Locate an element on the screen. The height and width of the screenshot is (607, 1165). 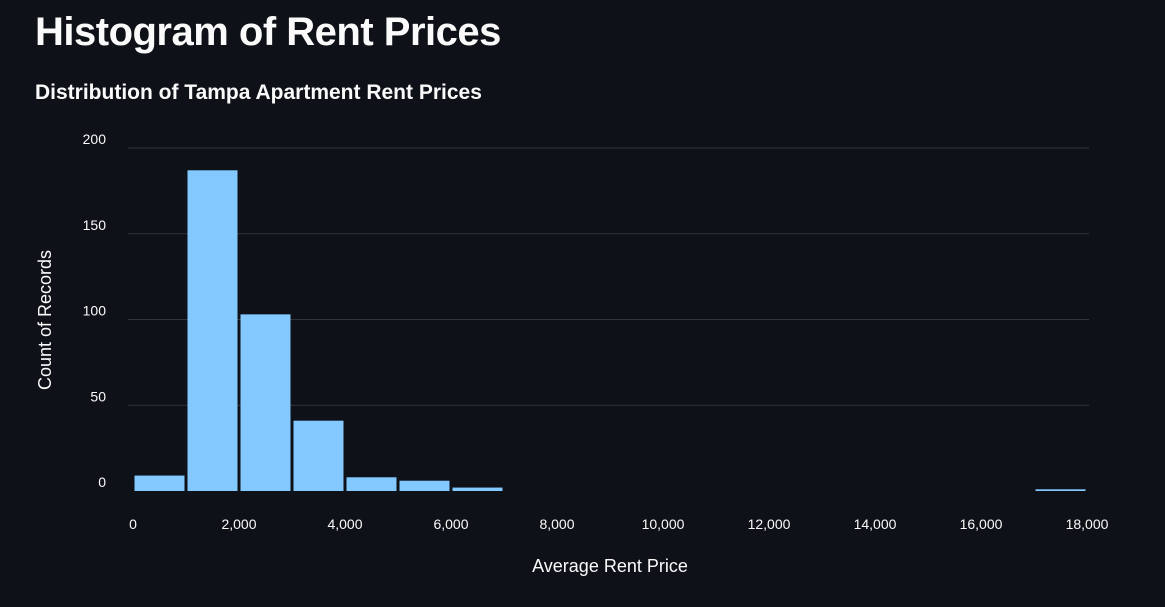
x-tick-label: 18,000 is located at coordinates (1087, 524).